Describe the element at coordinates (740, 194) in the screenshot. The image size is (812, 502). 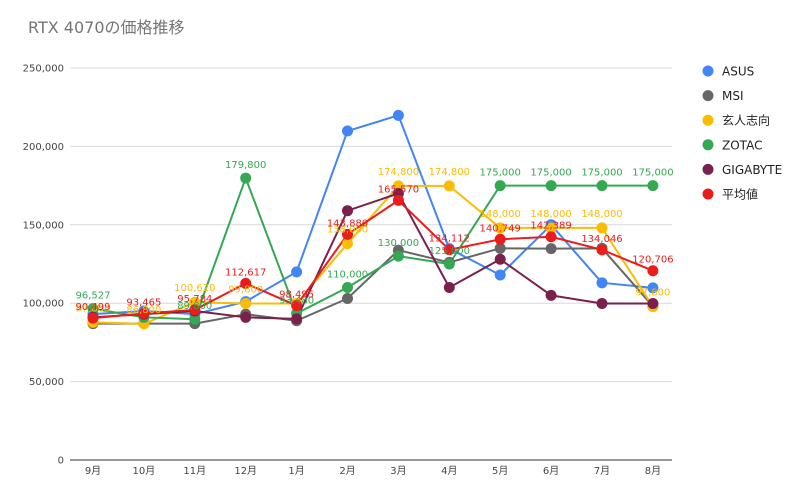
I see `legend-label: 平均値` at that location.